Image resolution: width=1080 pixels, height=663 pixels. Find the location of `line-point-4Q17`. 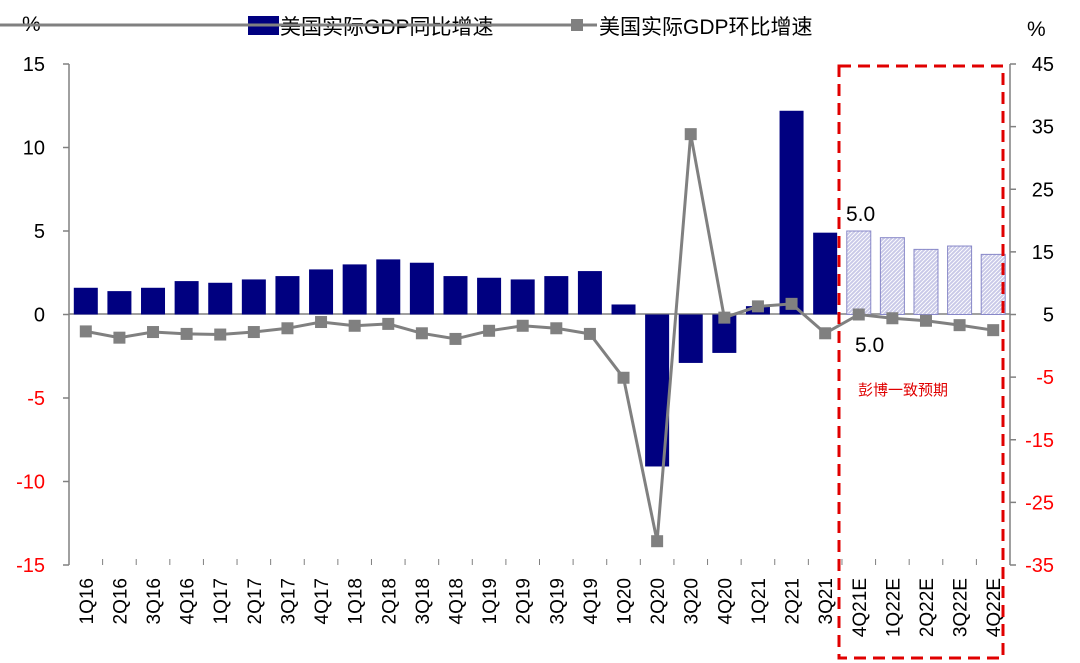

line-point-4Q17 is located at coordinates (321, 322).